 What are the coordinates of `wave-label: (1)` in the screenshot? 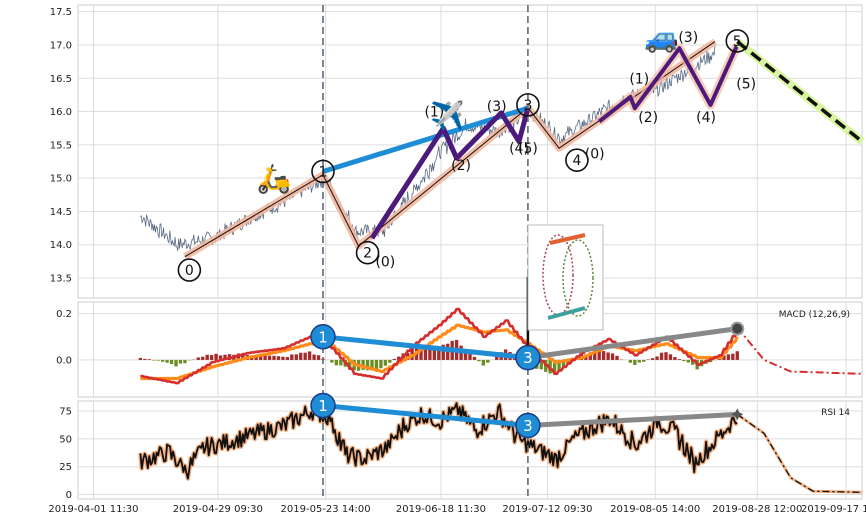 It's located at (434, 113).